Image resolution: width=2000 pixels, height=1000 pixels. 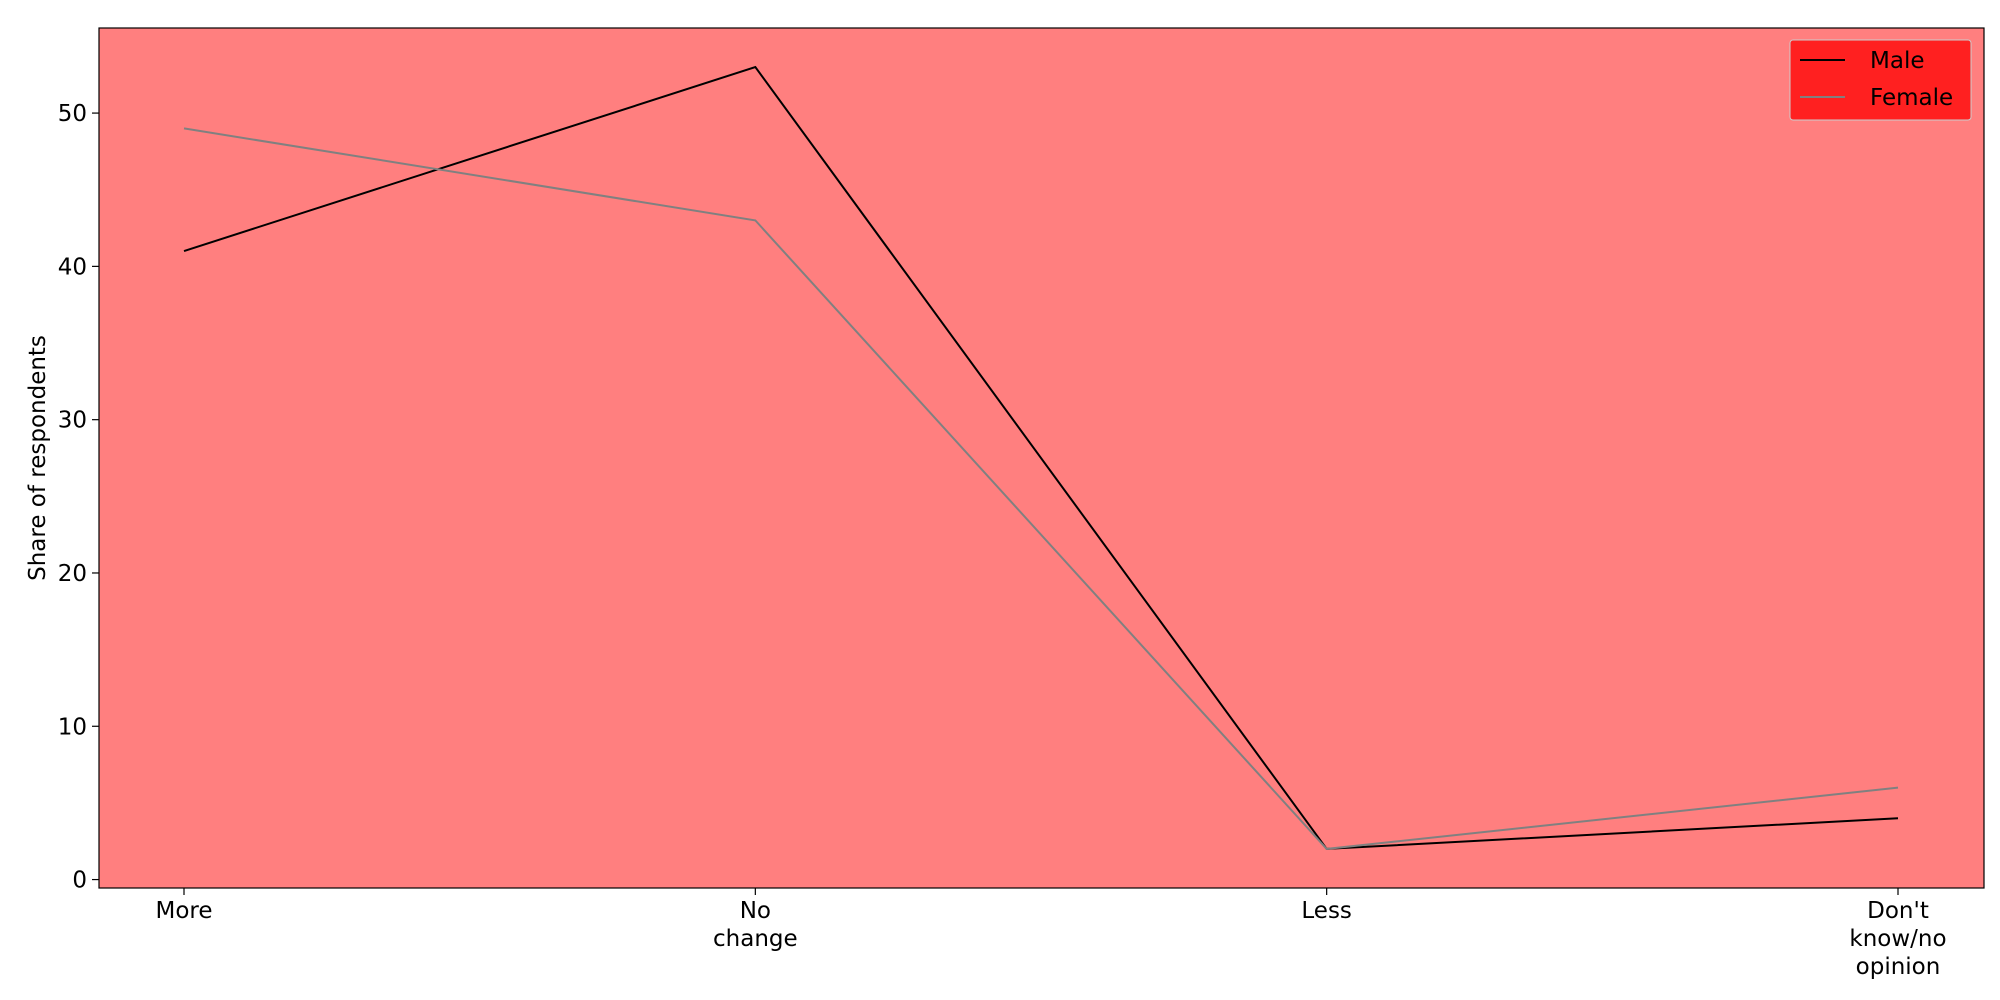 What do you see at coordinates (72, 114) in the screenshot?
I see `y-tick-label: 50` at bounding box center [72, 114].